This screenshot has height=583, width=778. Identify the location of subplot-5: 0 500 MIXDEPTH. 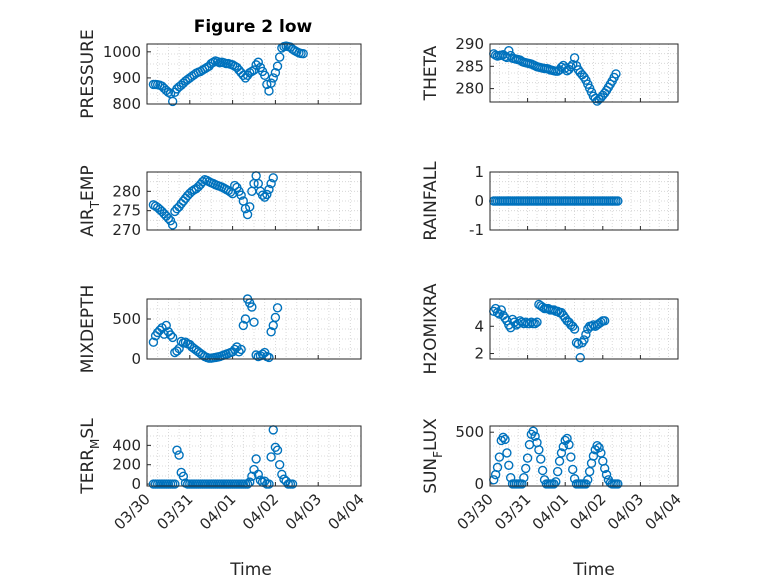
(220, 329).